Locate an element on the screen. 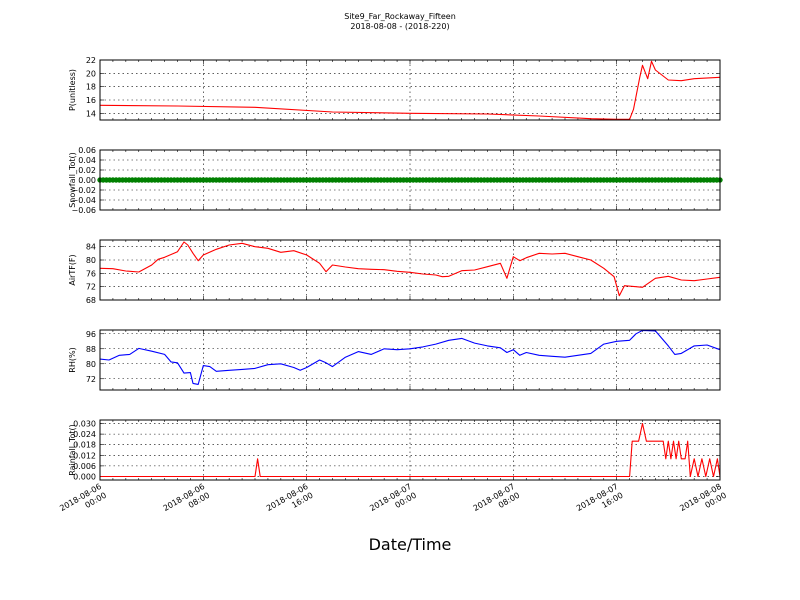 This screenshot has width=800, height=600. chart-title: Site9_Far_Rockaway_Fifteen is located at coordinates (400, 16).